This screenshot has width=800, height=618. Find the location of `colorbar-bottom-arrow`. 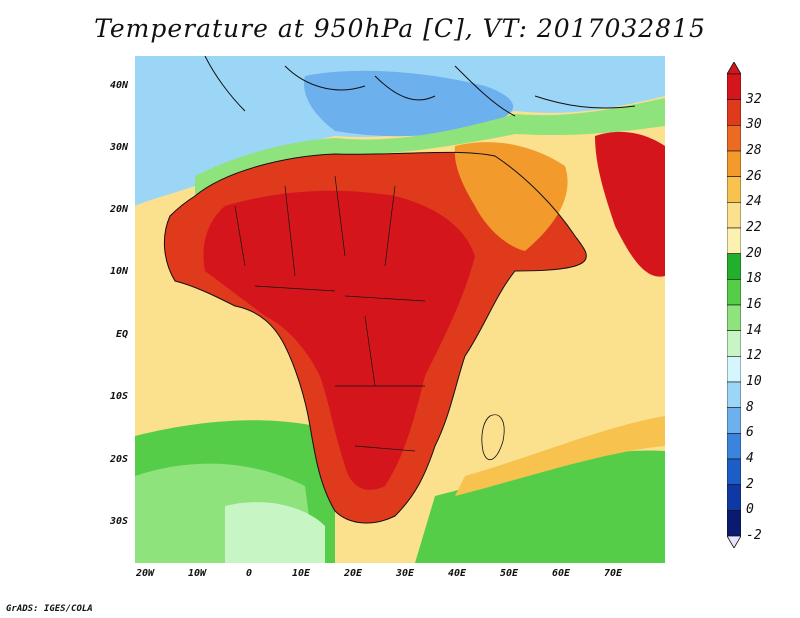

colorbar-bottom-arrow is located at coordinates (734, 541).